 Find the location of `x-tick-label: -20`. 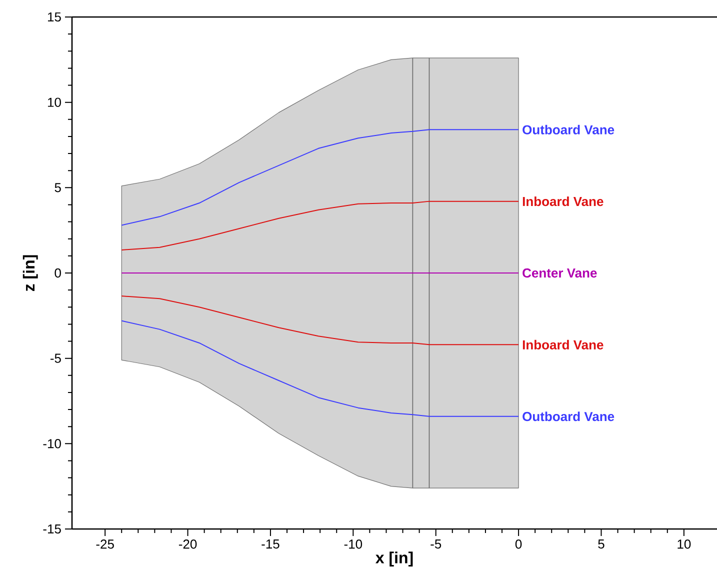

x-tick-label: -20 is located at coordinates (187, 544).